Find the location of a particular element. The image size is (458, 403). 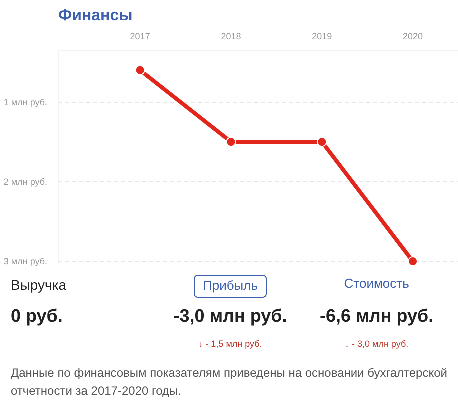

text: Выручка is located at coordinates (39, 285).